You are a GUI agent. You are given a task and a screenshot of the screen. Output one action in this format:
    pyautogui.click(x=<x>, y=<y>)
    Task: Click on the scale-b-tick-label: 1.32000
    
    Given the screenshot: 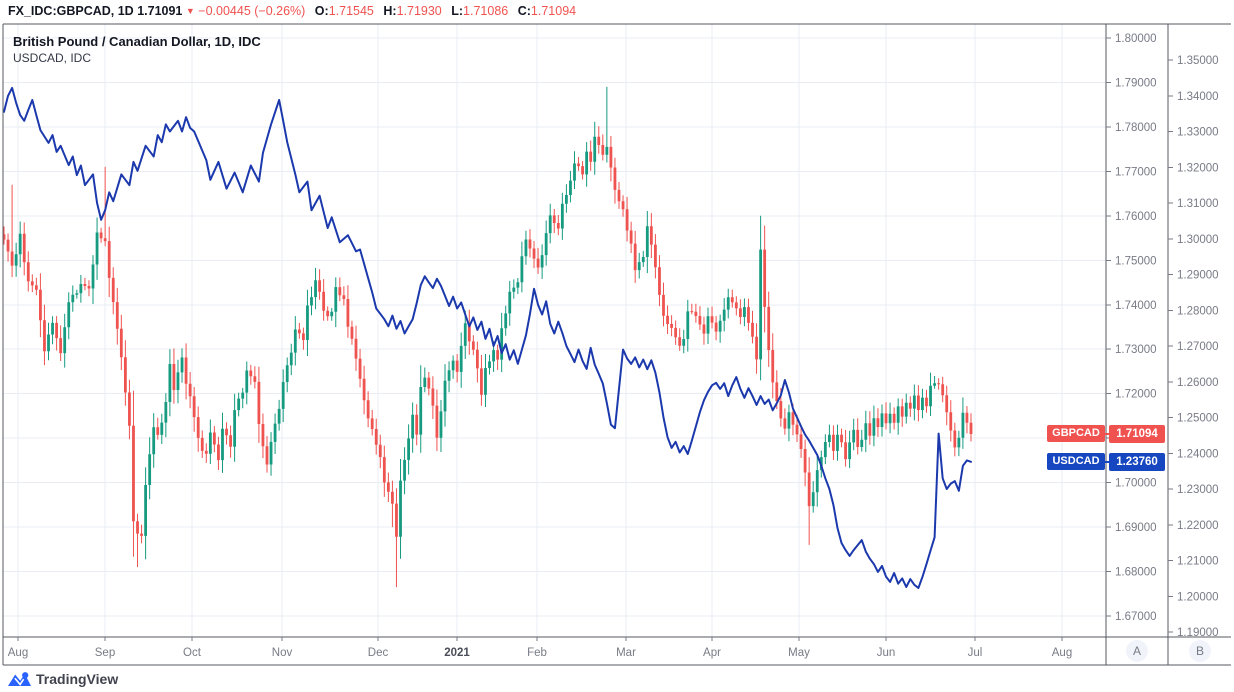 What is the action you would take?
    pyautogui.click(x=1198, y=168)
    